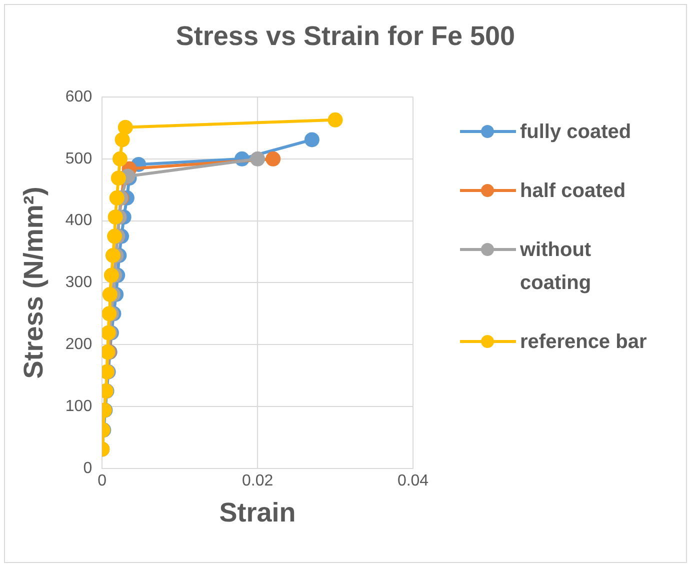  What do you see at coordinates (78, 159) in the screenshot?
I see `y-tick-label: 500` at bounding box center [78, 159].